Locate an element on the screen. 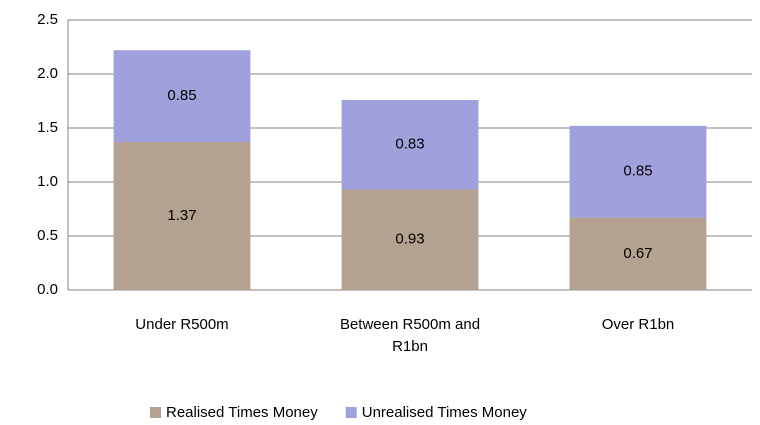 This screenshot has width=760, height=425. y-tick-label: 2.5 is located at coordinates (47, 19).